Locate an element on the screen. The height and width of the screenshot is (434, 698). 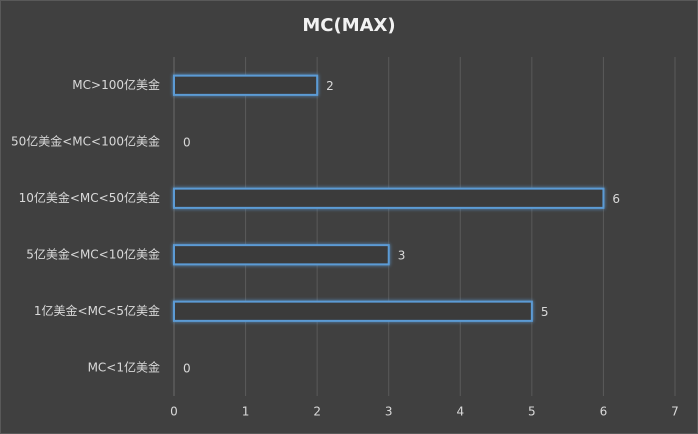
x-tick-label: 2 is located at coordinates (317, 412).